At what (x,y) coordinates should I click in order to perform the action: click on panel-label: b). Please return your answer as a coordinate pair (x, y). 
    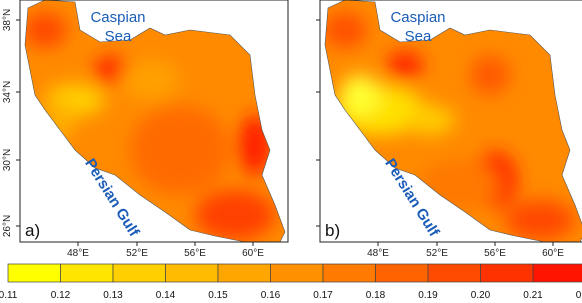
    Looking at the image, I should click on (332, 230).